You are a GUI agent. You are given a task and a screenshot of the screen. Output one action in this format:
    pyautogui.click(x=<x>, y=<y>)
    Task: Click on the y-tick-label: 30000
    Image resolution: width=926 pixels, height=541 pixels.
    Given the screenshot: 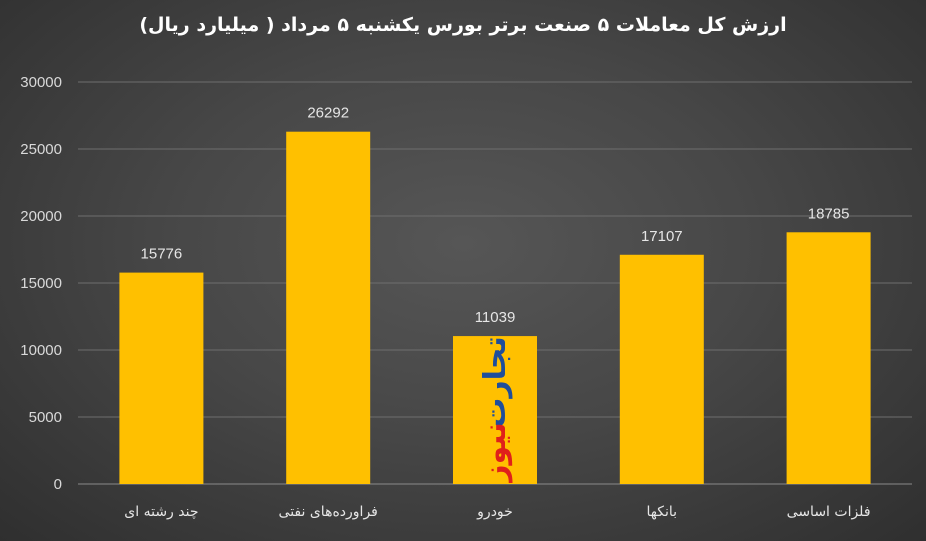 What is the action you would take?
    pyautogui.click(x=41, y=82)
    